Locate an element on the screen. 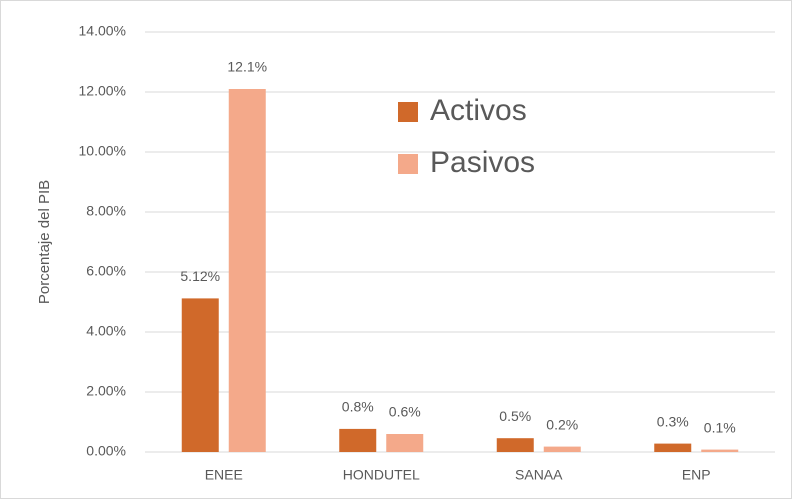 The image size is (792, 499). data-label: 5.12% is located at coordinates (200, 276).